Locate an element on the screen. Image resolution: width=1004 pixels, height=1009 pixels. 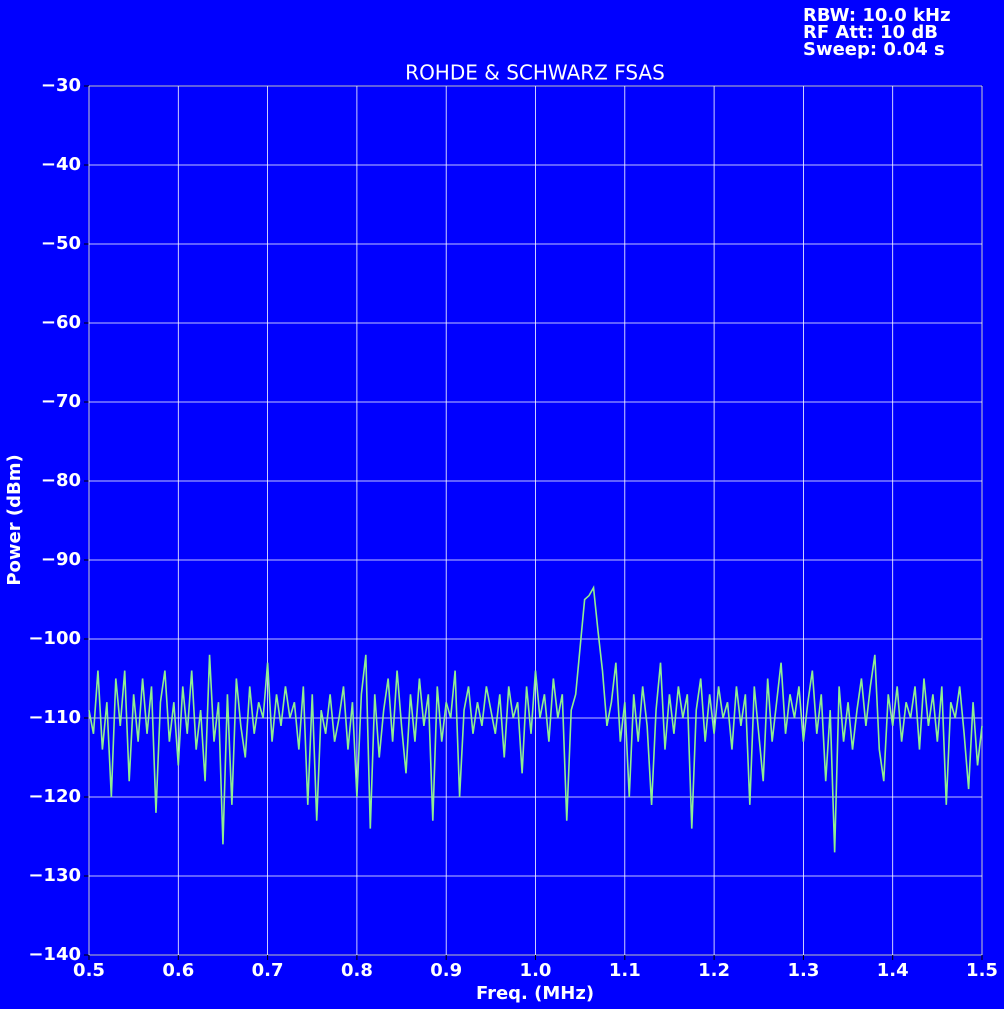
chart-title: ROHDE & SCHWARZ FSAS is located at coordinates (535, 73).